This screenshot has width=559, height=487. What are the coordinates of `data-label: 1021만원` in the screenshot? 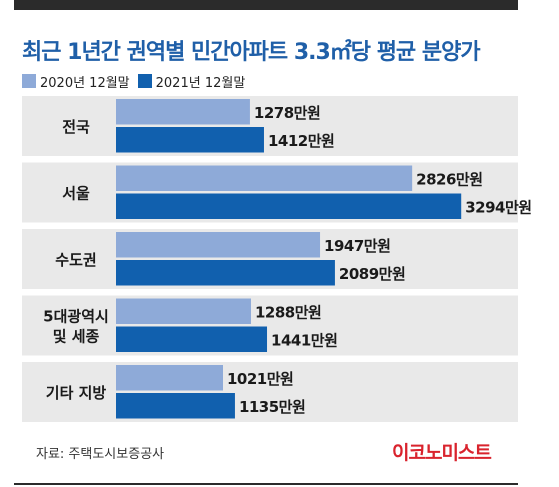 It's located at (260, 379).